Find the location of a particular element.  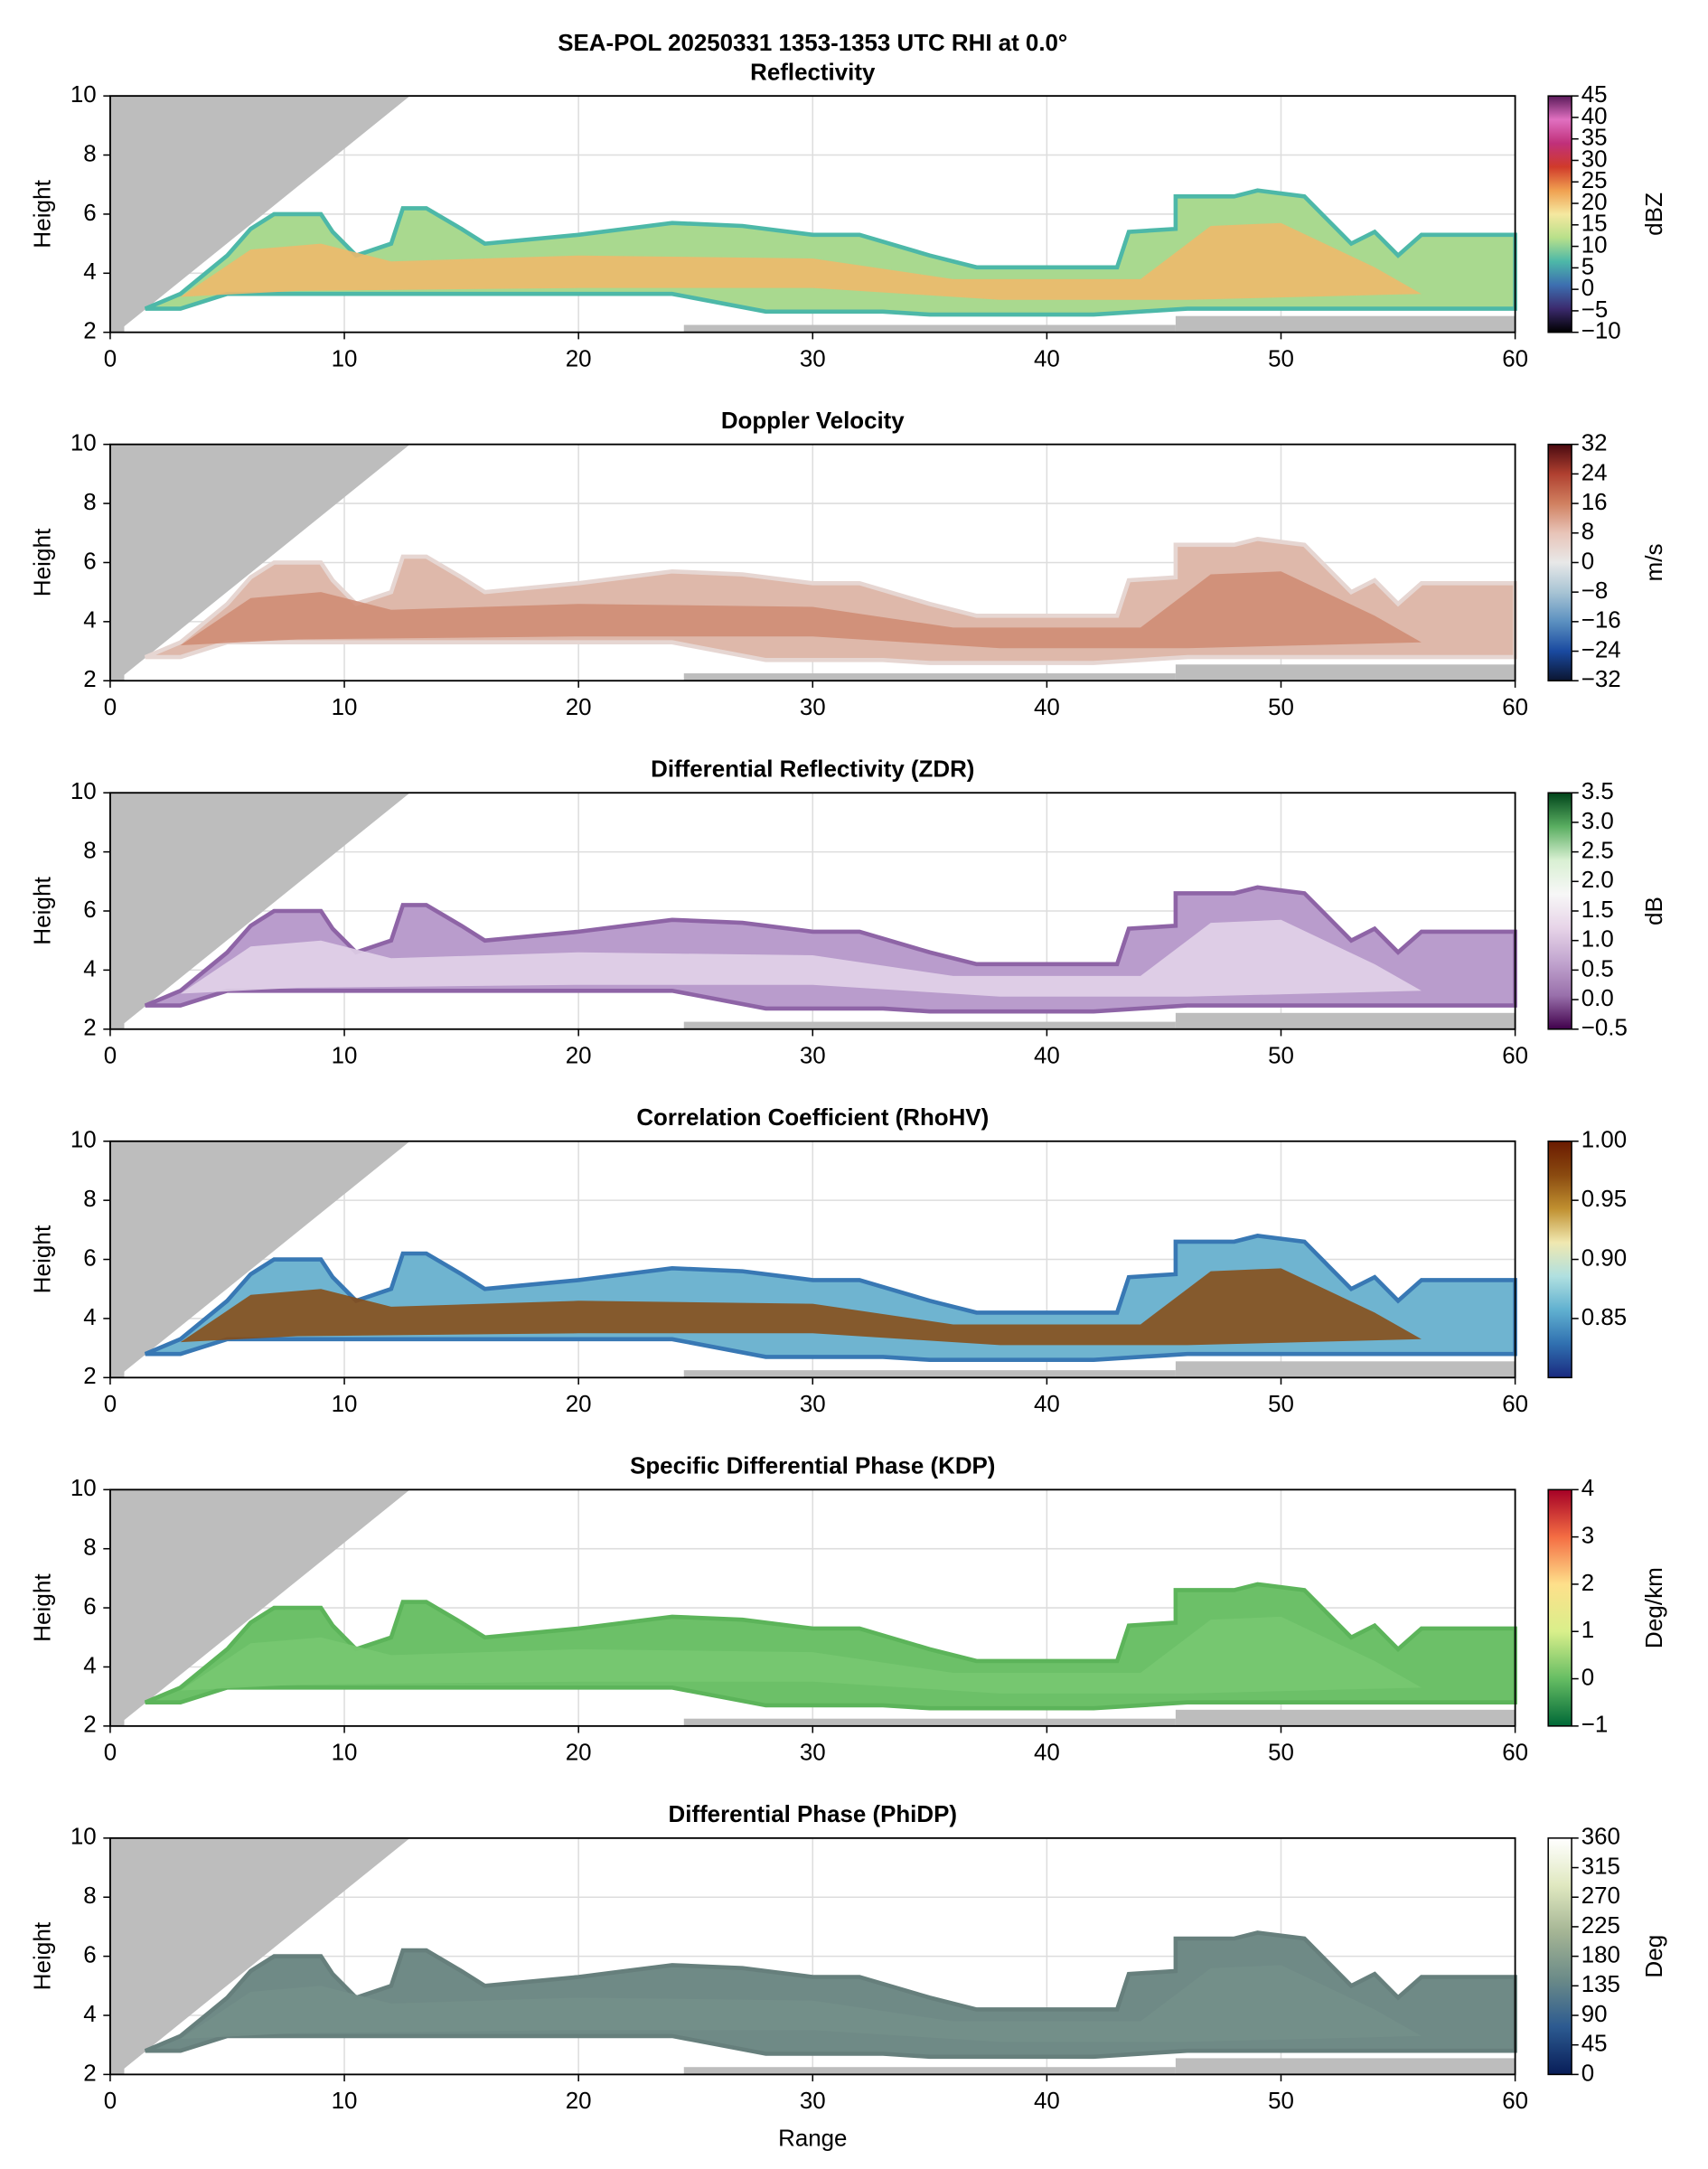

colorbar-tick-label: 40 is located at coordinates (1594, 116).